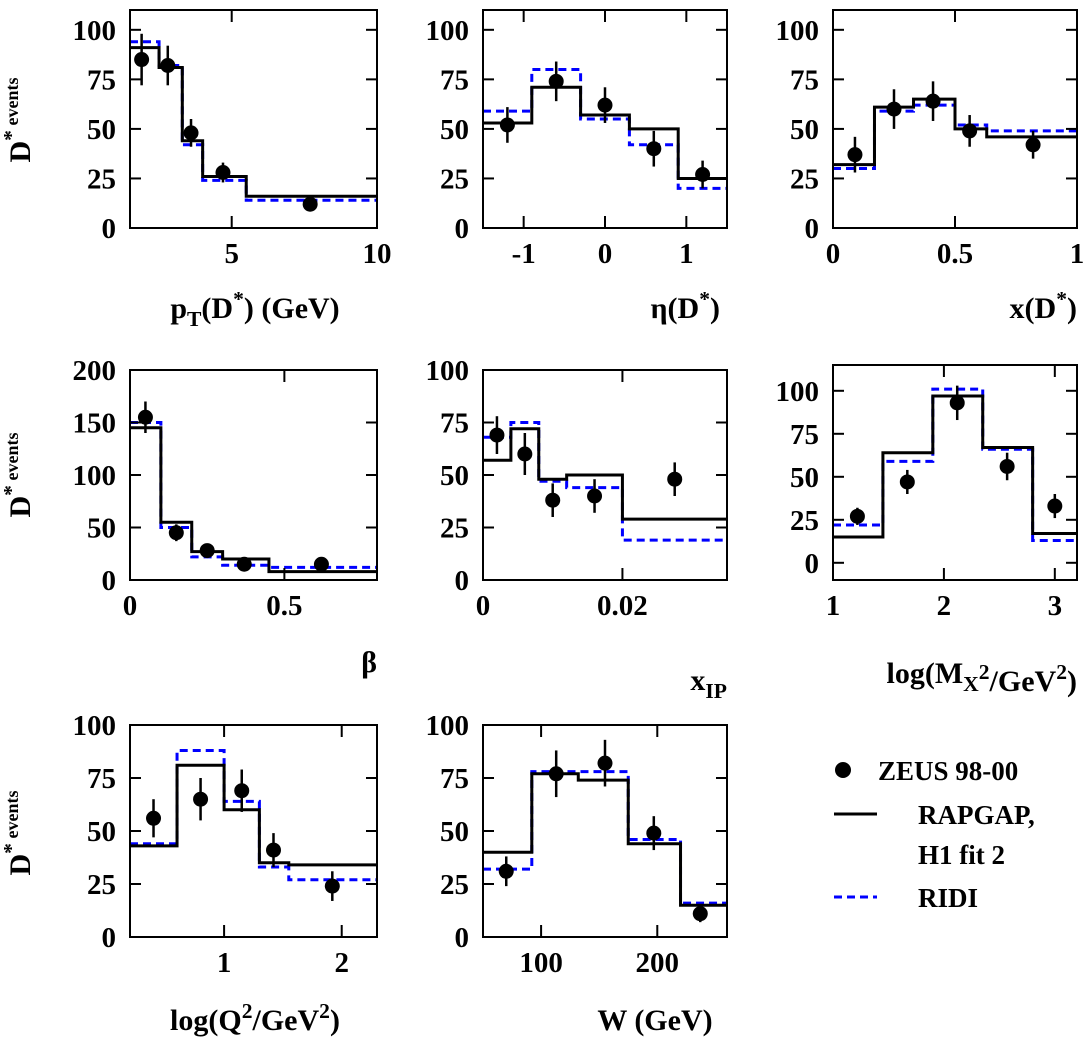  Describe the element at coordinates (462, 229) in the screenshot. I see `y-tick-label-eta-0: 0` at that location.